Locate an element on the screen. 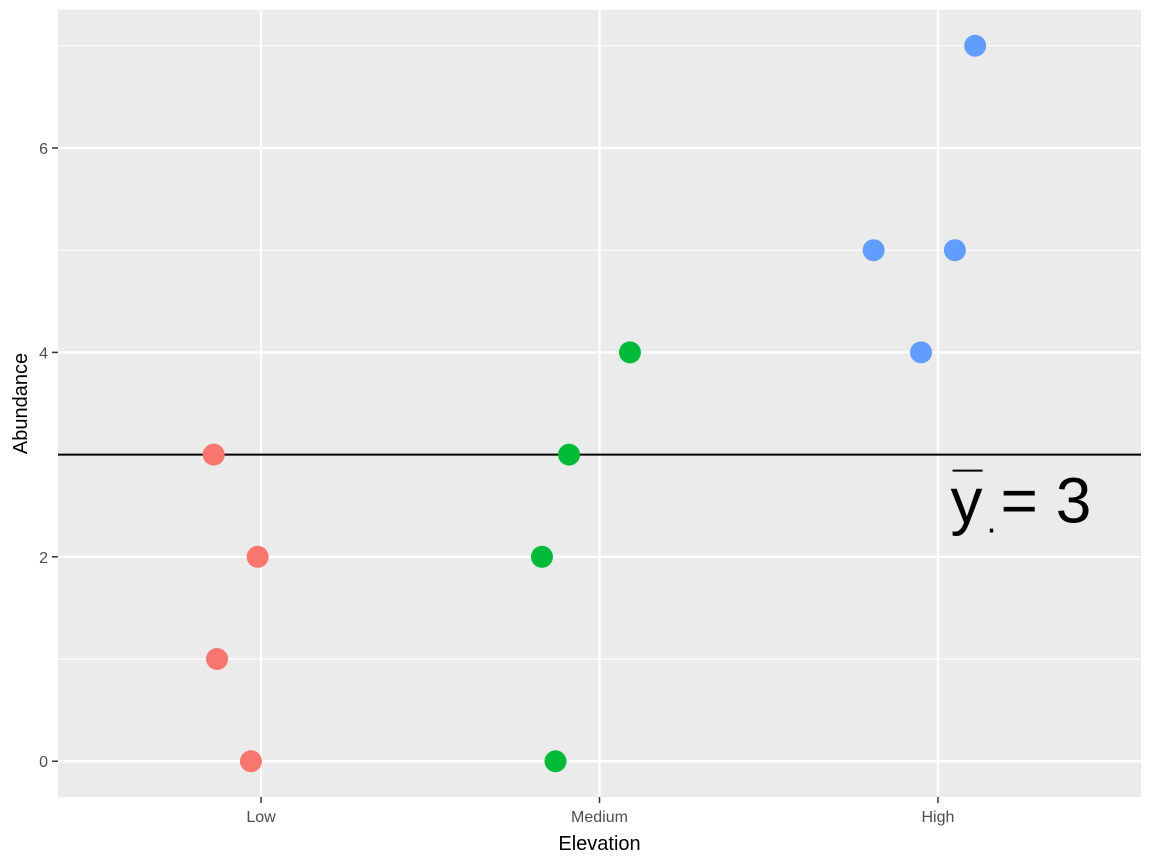 The width and height of the screenshot is (1152, 864). x-tick-label: Low is located at coordinates (261, 817).